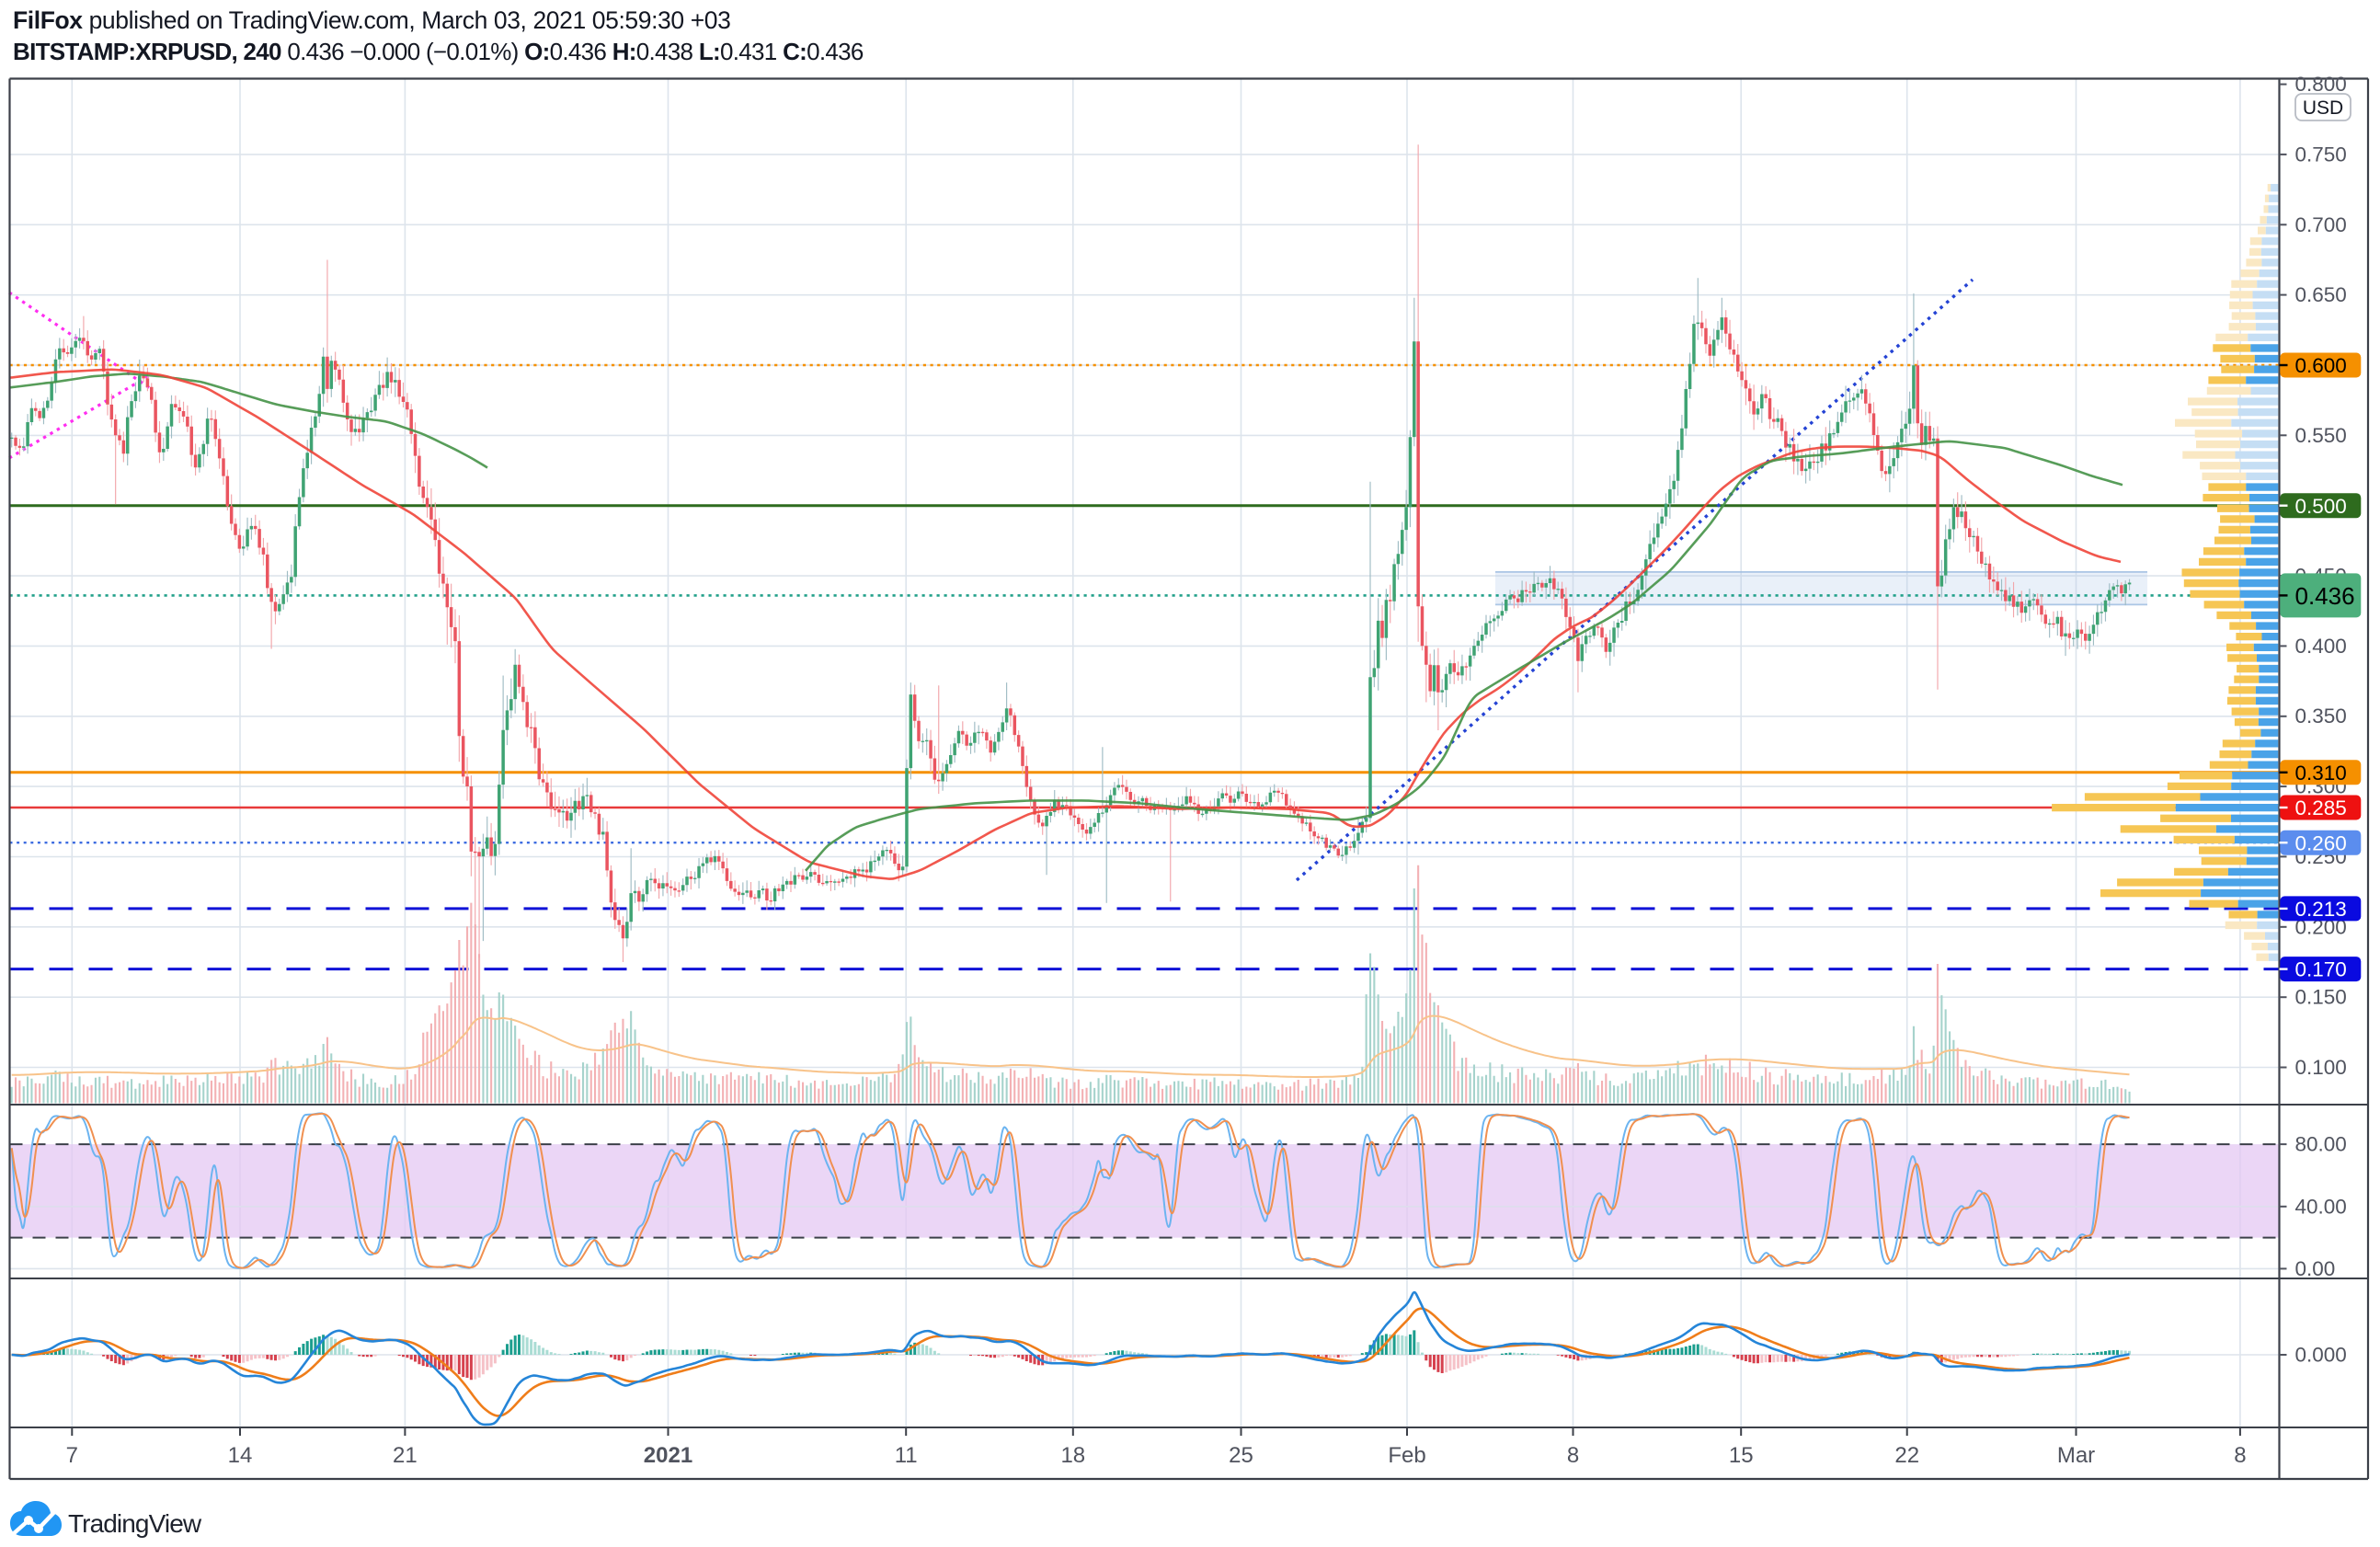  I want to click on svg-text: 0.550, so click(2321, 435).